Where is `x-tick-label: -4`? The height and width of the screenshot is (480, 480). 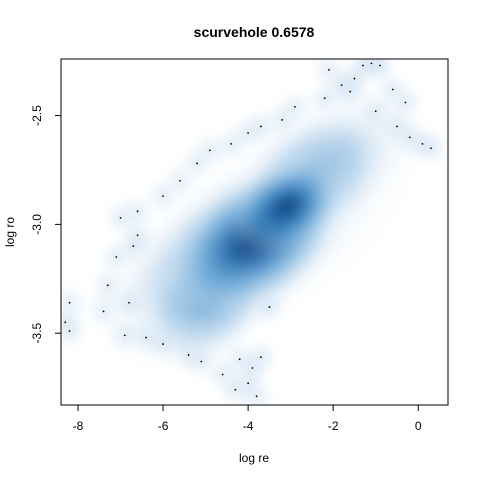
x-tick-label: -4 is located at coordinates (248, 426).